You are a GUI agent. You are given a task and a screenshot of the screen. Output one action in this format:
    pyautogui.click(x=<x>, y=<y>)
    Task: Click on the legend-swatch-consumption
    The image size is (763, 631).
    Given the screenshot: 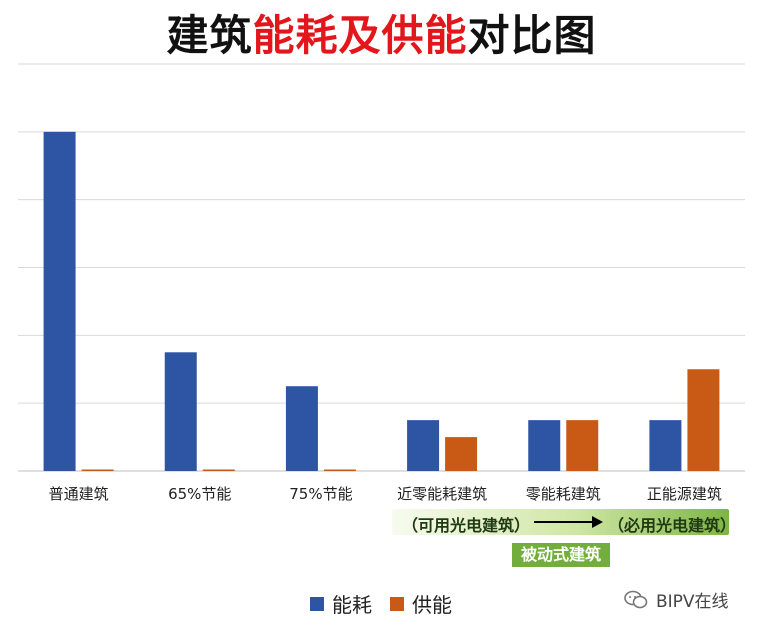 What is the action you would take?
    pyautogui.click(x=317, y=603)
    